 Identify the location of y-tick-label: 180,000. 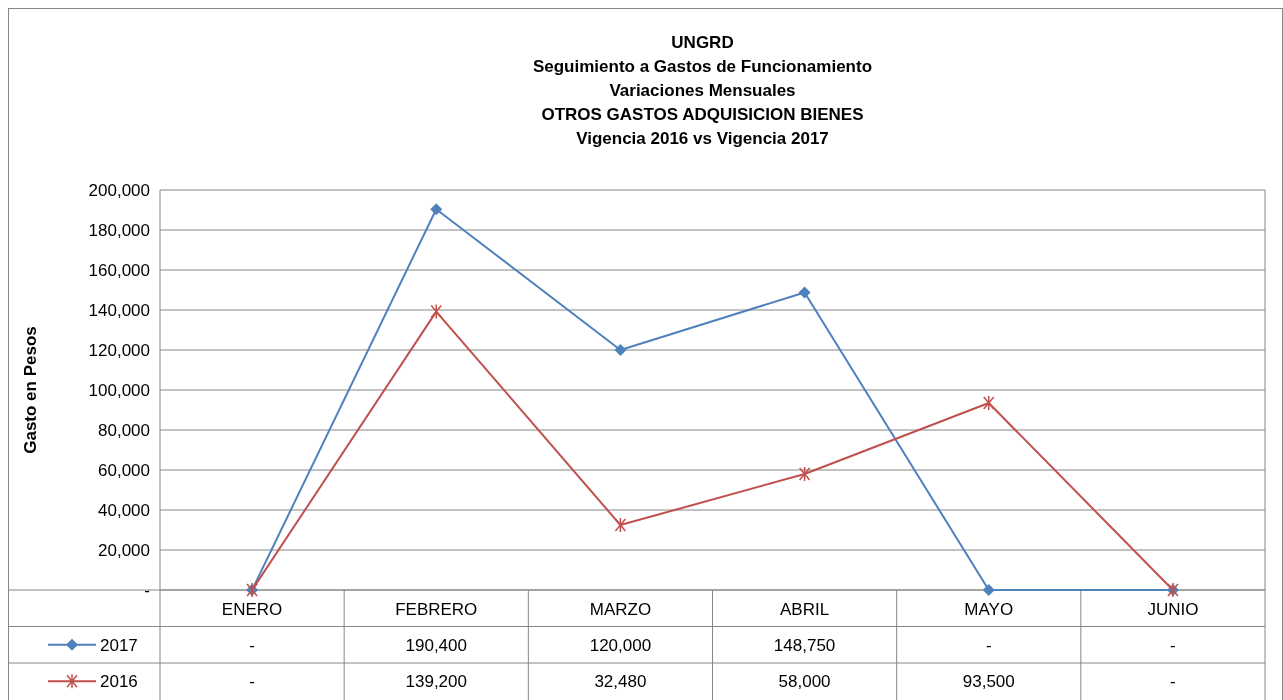
(119, 230).